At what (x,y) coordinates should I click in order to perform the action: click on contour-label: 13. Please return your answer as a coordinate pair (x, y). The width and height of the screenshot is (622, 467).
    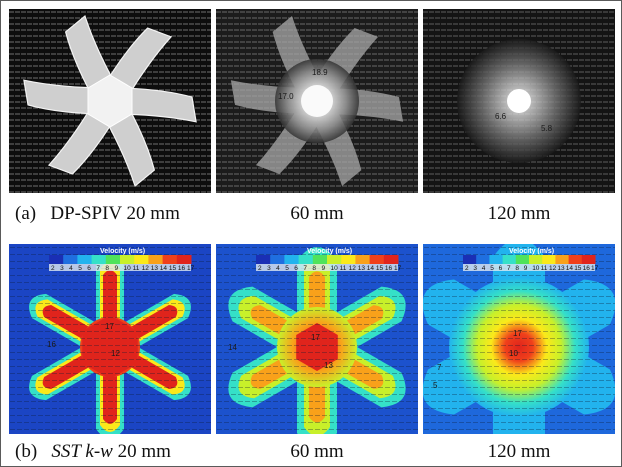
    Looking at the image, I should click on (328, 365).